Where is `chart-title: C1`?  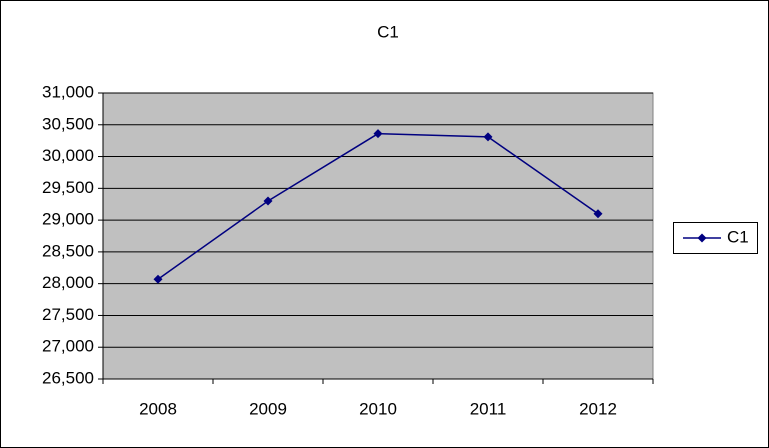 chart-title: C1 is located at coordinates (388, 31).